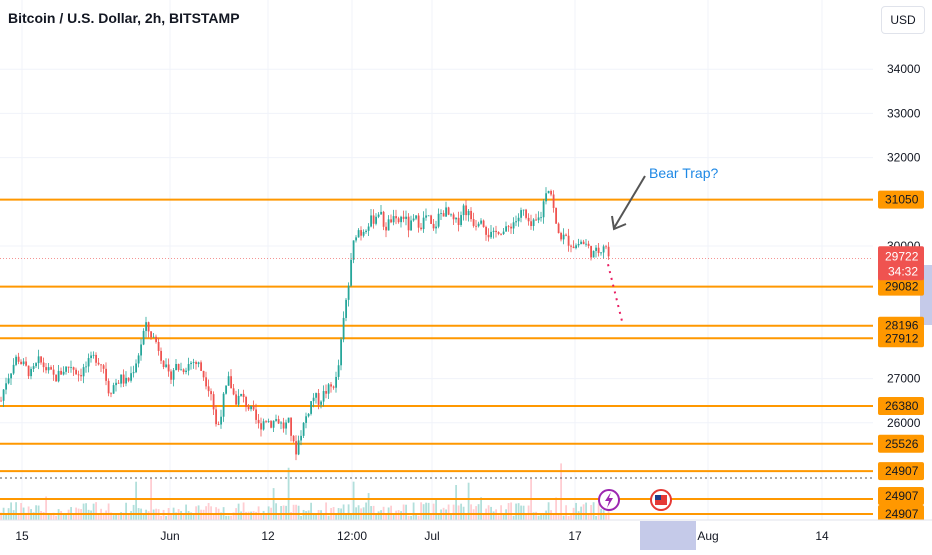  What do you see at coordinates (664, 198) in the screenshot?
I see `annotation: Bear Trap?` at bounding box center [664, 198].